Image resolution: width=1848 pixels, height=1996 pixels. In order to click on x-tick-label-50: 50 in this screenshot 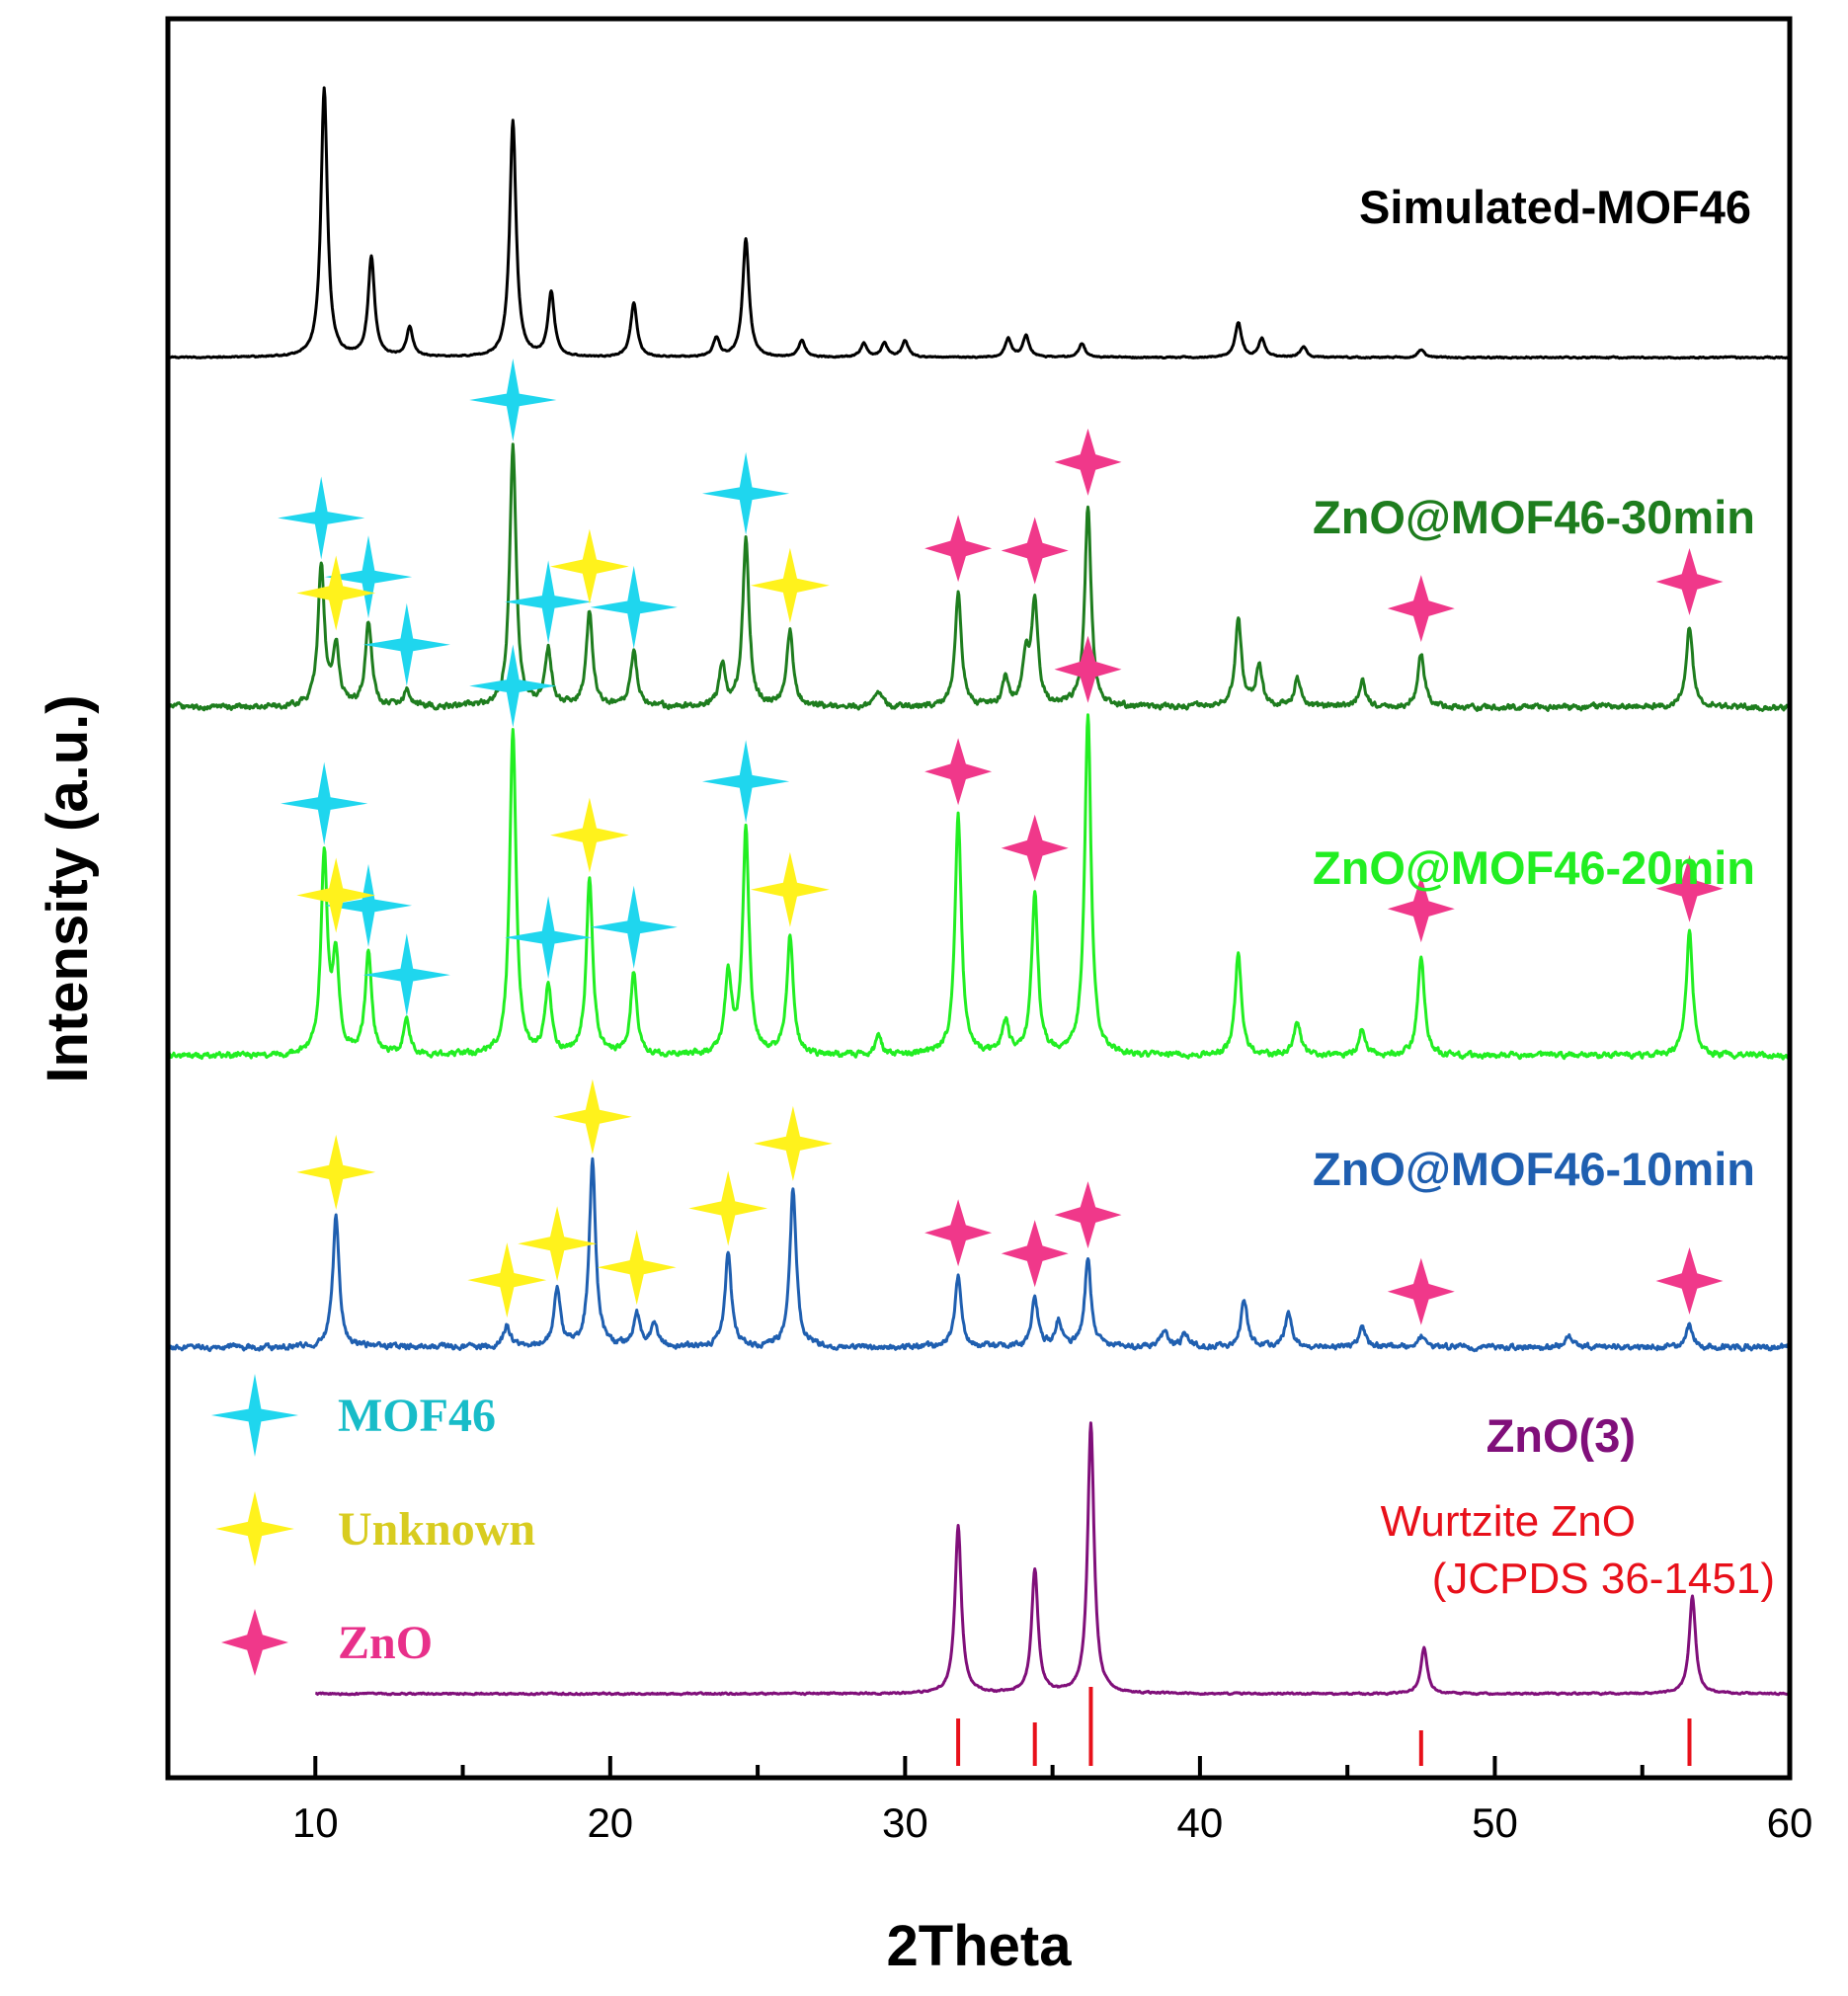, I will do `click(1495, 1822)`.